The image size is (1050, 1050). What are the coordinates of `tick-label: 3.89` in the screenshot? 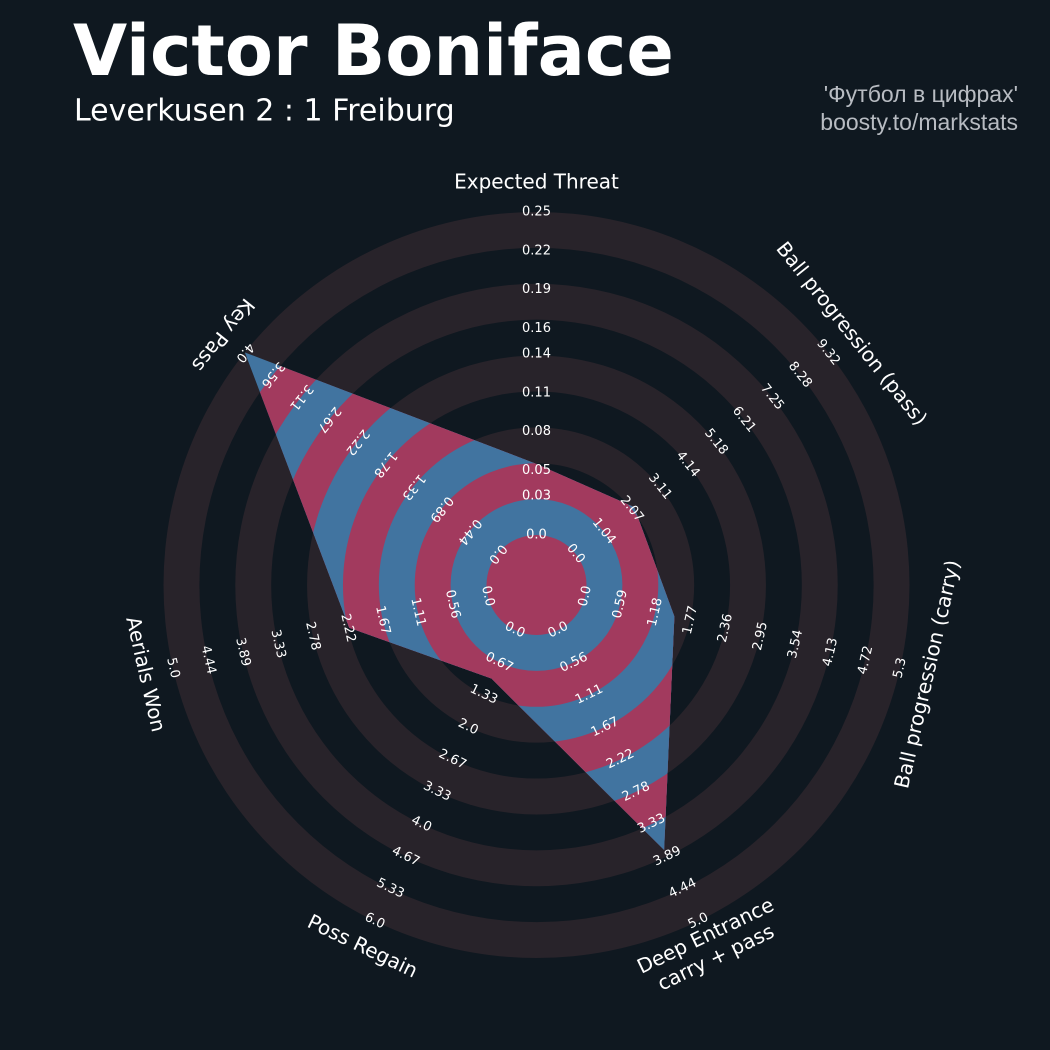 It's located at (242, 652).